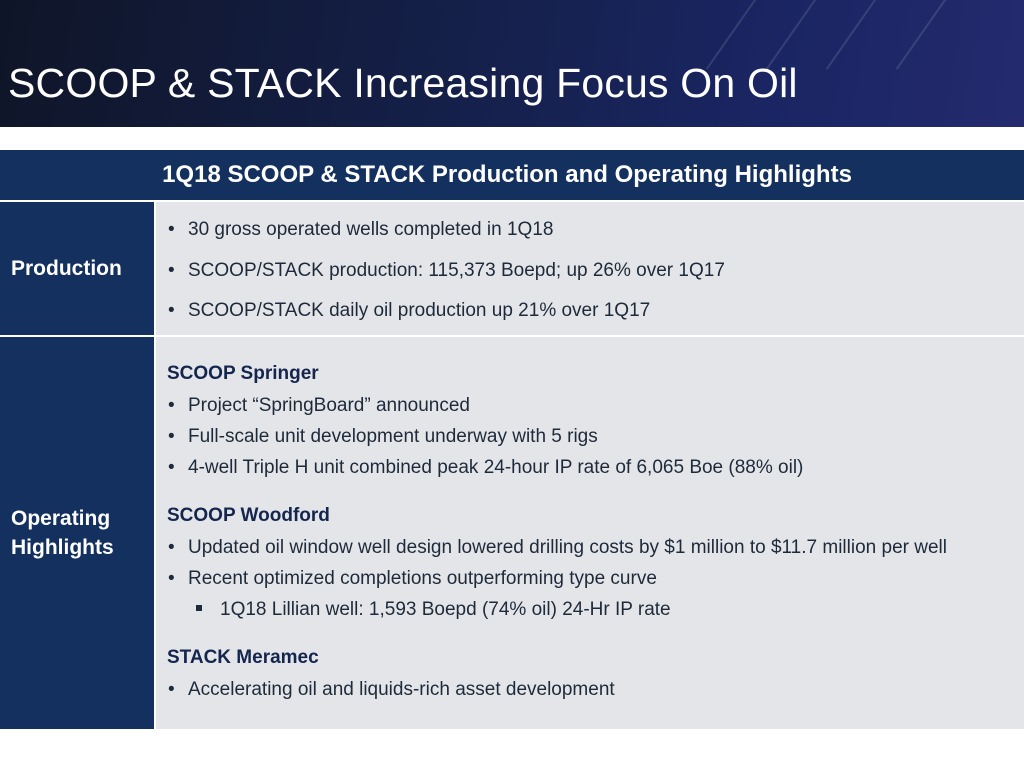  Describe the element at coordinates (243, 373) in the screenshot. I see `section-heading-springer: SCOOP Springer` at that location.